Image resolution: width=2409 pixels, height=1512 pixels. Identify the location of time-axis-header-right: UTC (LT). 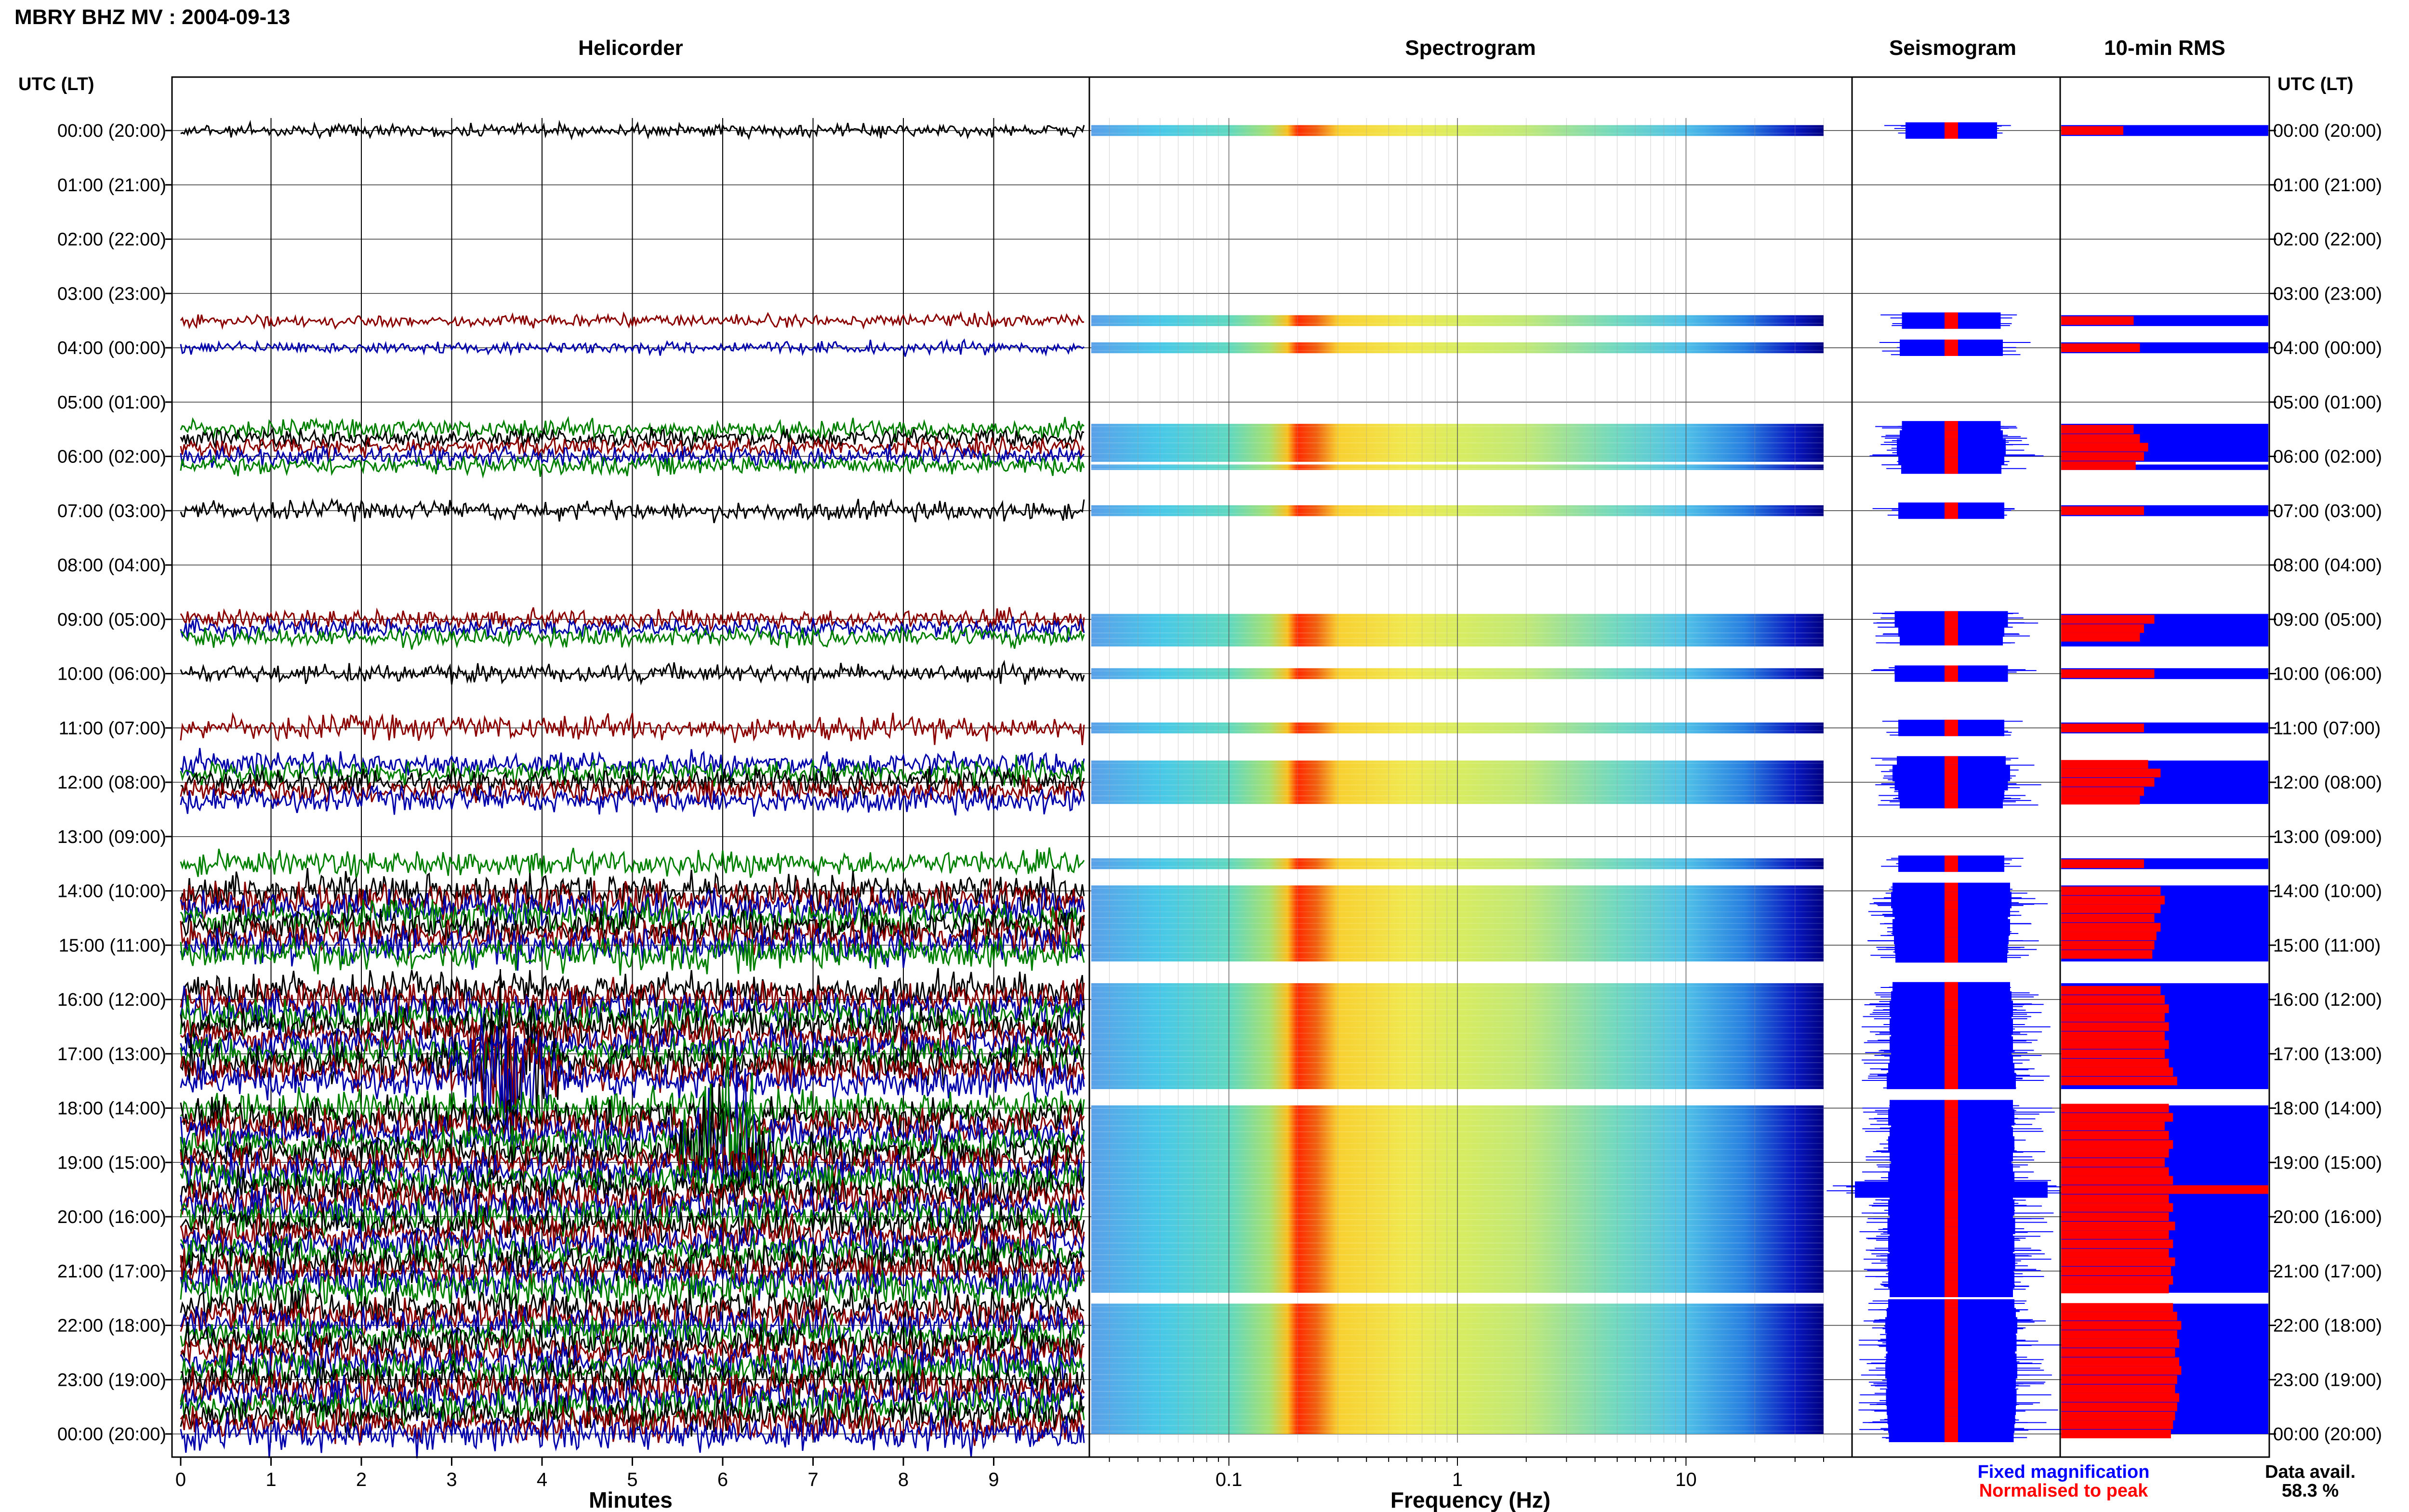
(2315, 84).